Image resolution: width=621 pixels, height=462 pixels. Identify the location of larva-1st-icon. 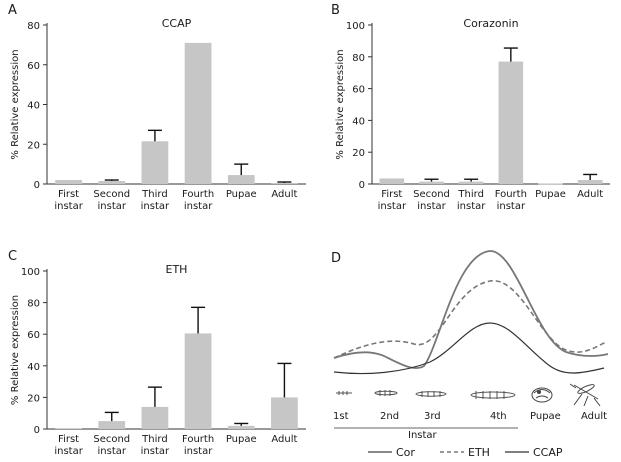
(344, 393).